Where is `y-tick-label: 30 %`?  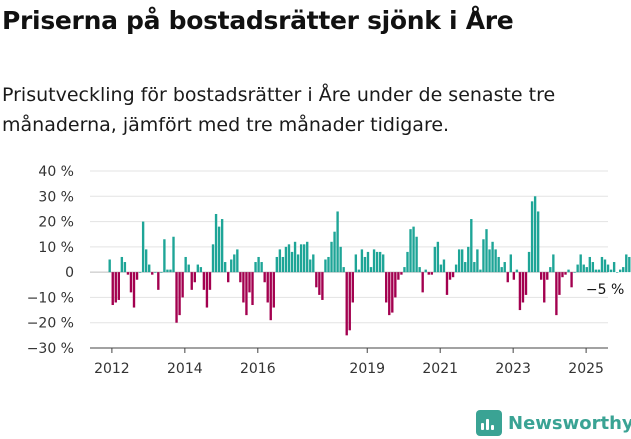 y-tick-label: 30 % is located at coordinates (56, 197).